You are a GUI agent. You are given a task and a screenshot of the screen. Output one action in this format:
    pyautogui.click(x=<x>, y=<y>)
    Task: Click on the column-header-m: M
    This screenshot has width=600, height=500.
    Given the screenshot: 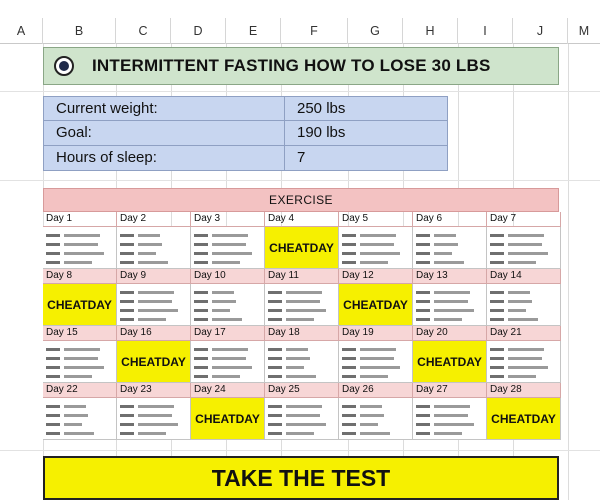 What is the action you would take?
    pyautogui.click(x=584, y=31)
    